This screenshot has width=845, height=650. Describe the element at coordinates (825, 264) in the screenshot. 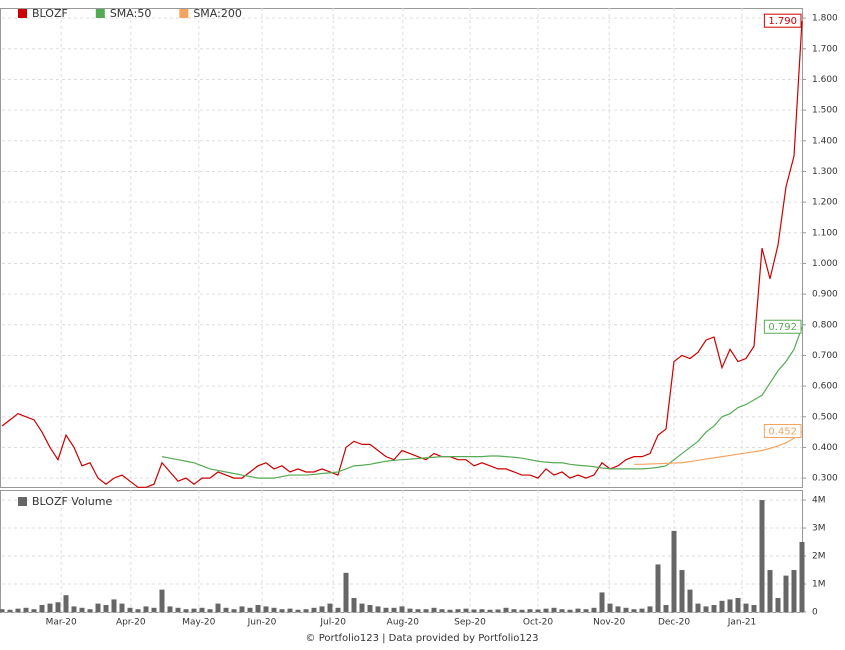

I see `y-tick-label: 1.000` at that location.